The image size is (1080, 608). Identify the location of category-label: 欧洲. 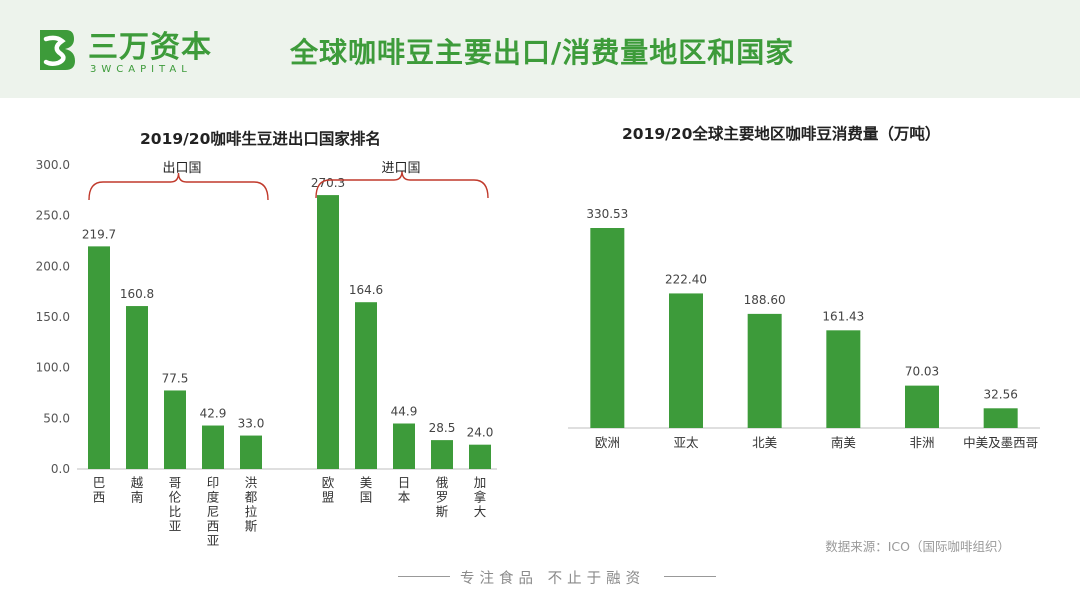
(607, 442).